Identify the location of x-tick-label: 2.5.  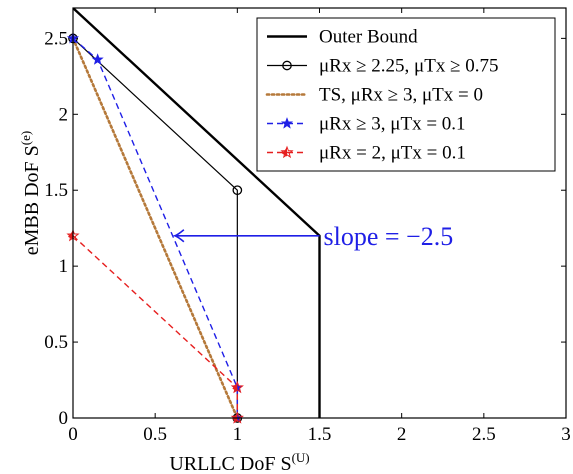
(484, 434).